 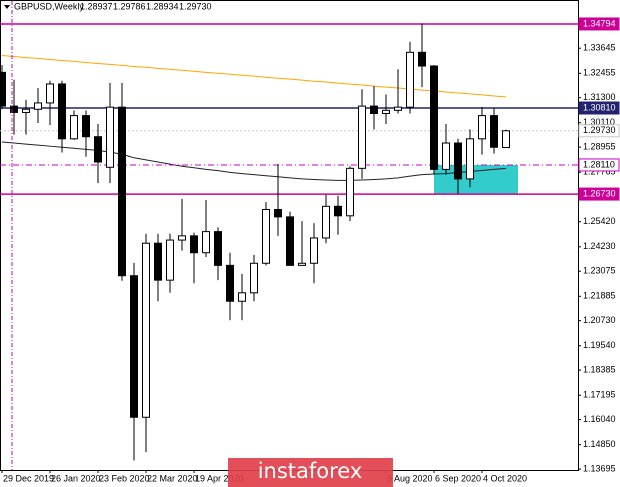 What do you see at coordinates (96, 6) in the screenshot?
I see `ohlc-open: 1.28937` at bounding box center [96, 6].